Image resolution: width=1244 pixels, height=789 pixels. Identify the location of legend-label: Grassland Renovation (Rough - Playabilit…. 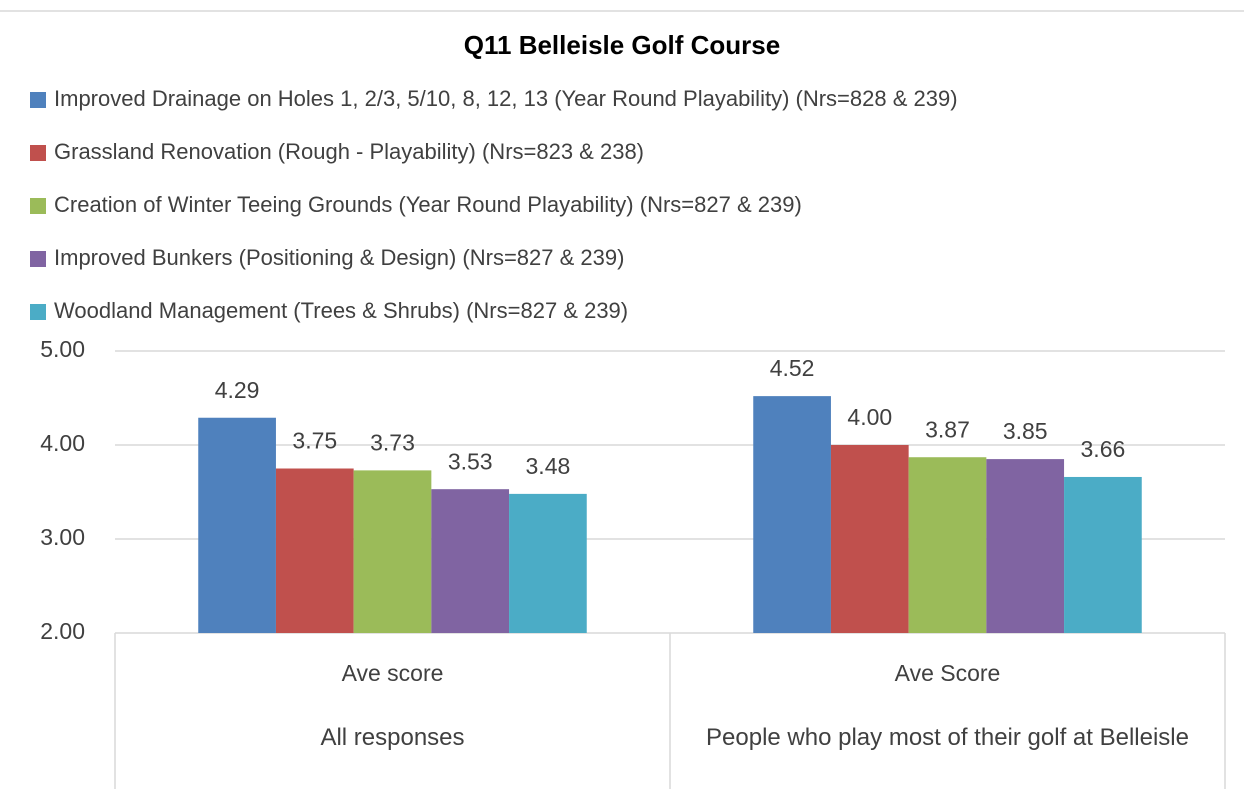
(349, 151).